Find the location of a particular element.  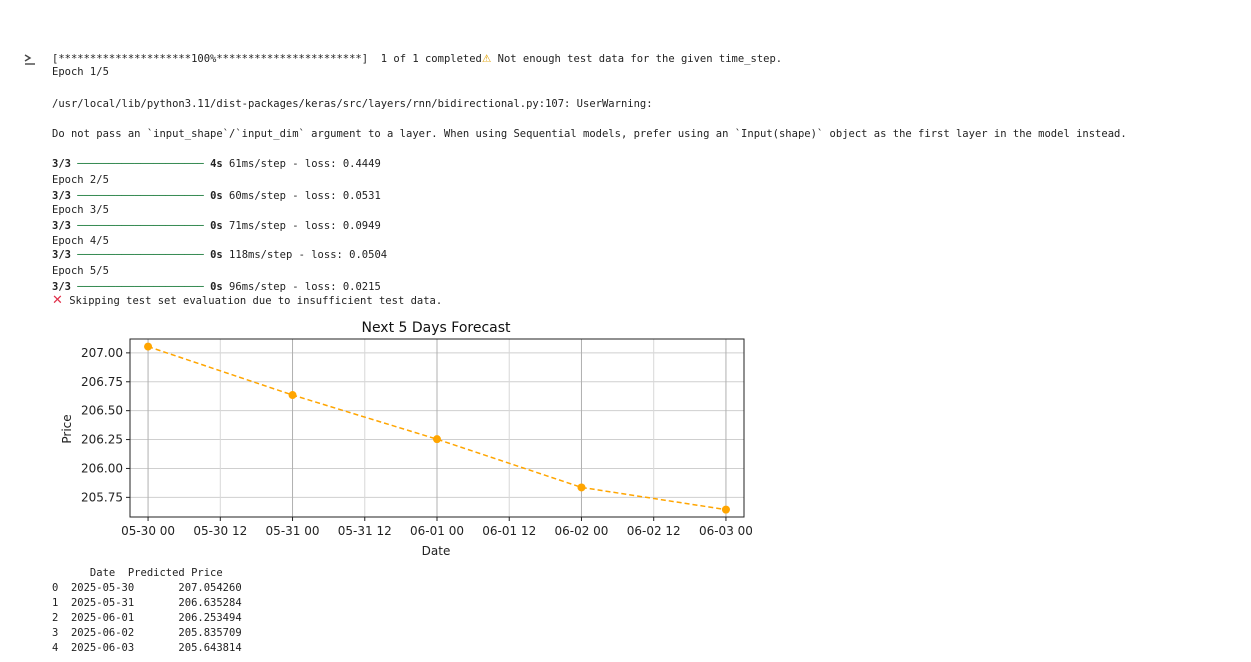

y-tick-label: 206.00 is located at coordinates (102, 468).